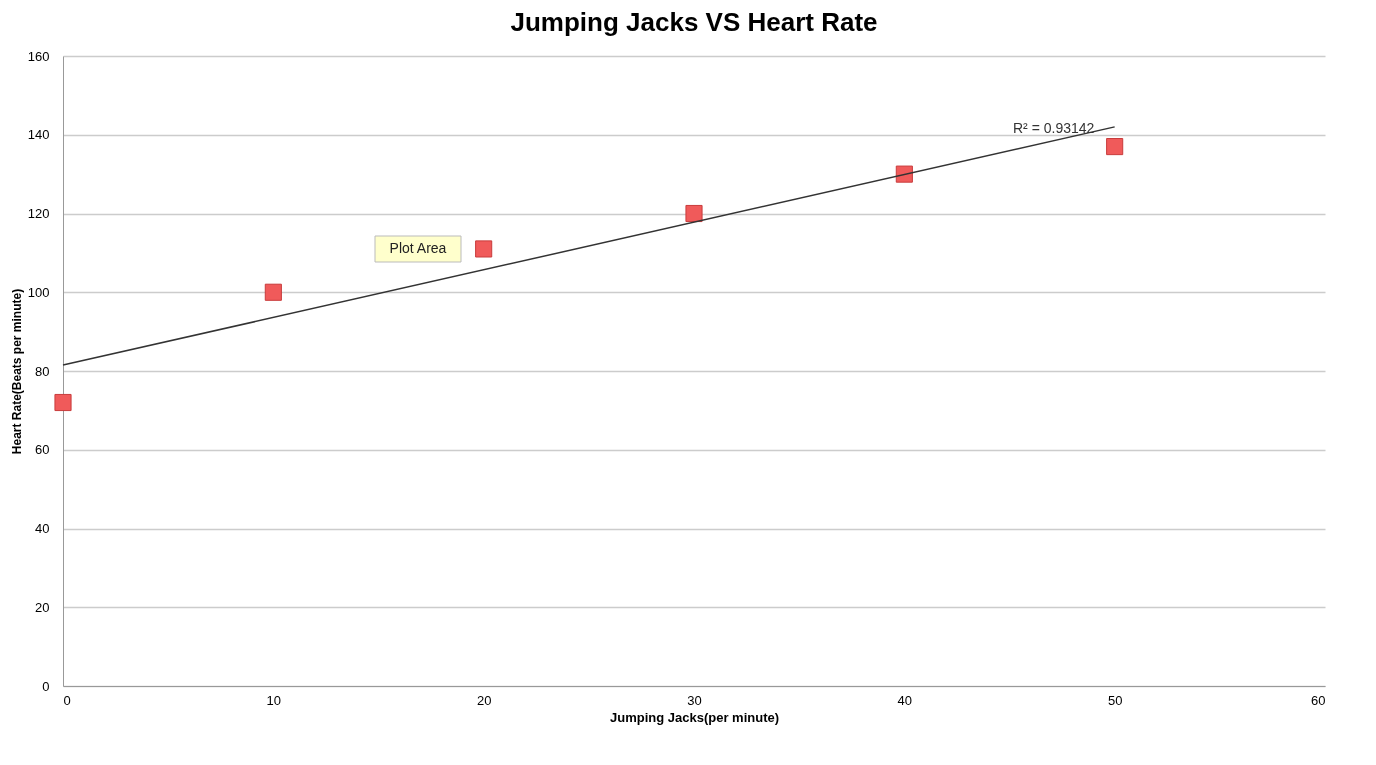  What do you see at coordinates (42, 528) in the screenshot?
I see `y-tick-label: 40` at bounding box center [42, 528].